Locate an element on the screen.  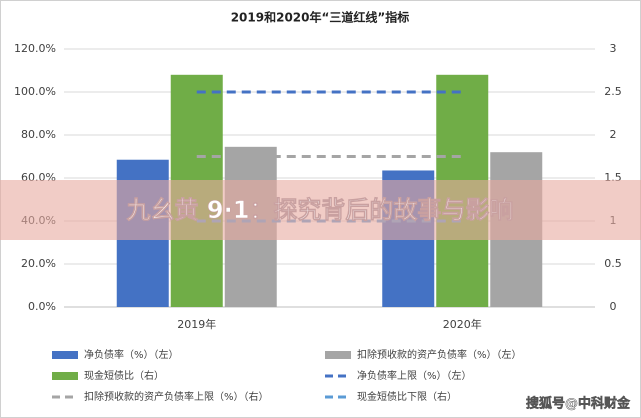
banner-band is located at coordinates (320, 210).